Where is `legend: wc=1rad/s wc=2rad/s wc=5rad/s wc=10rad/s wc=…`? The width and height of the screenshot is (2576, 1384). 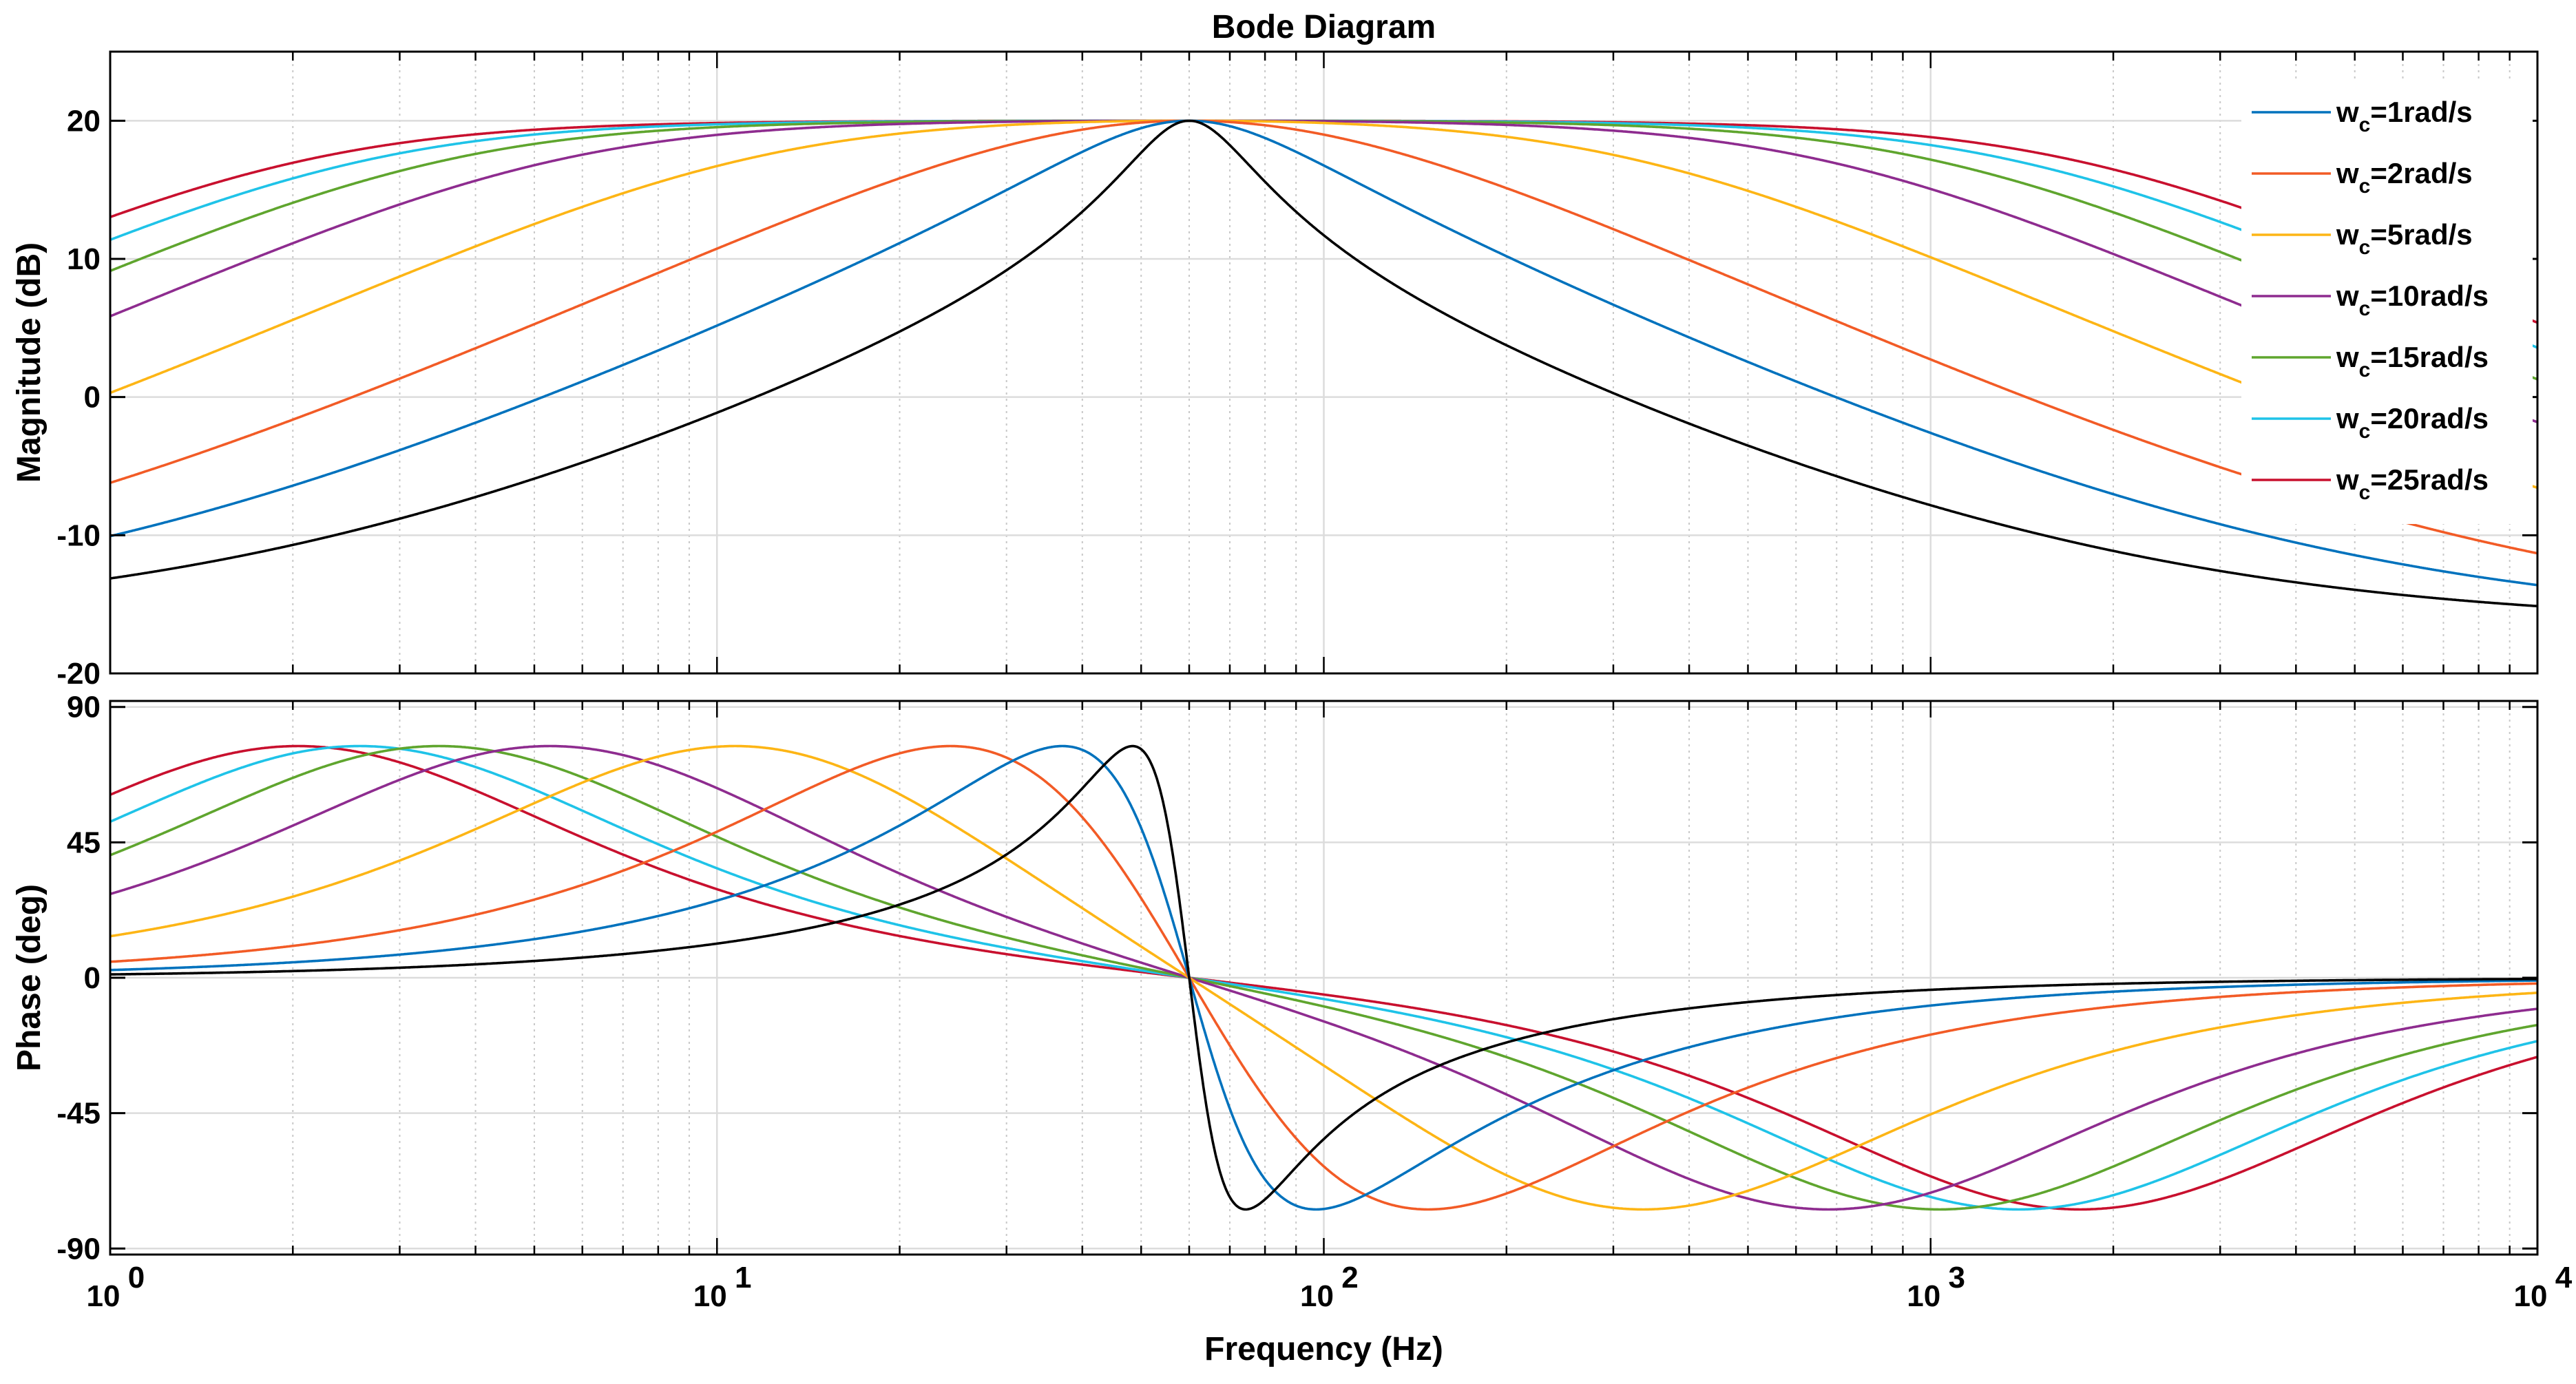 legend: wc=1rad/s wc=2rad/s wc=5rad/s wc=10rad/s wc=… is located at coordinates (2387, 302).